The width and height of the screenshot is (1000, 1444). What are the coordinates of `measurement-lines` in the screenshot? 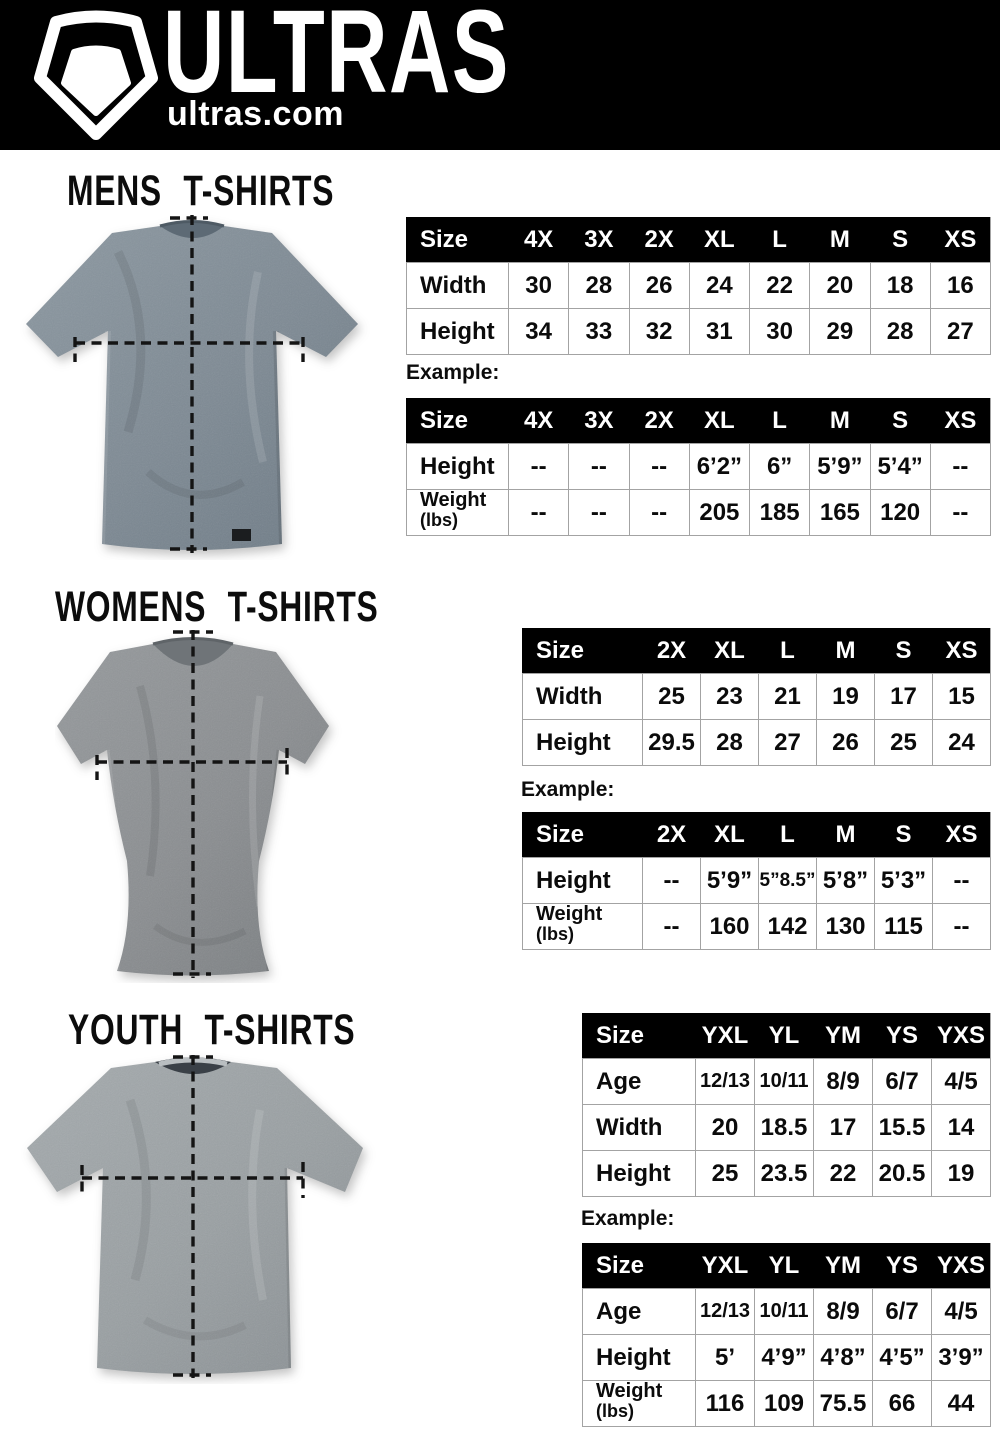 It's located at (192, 804).